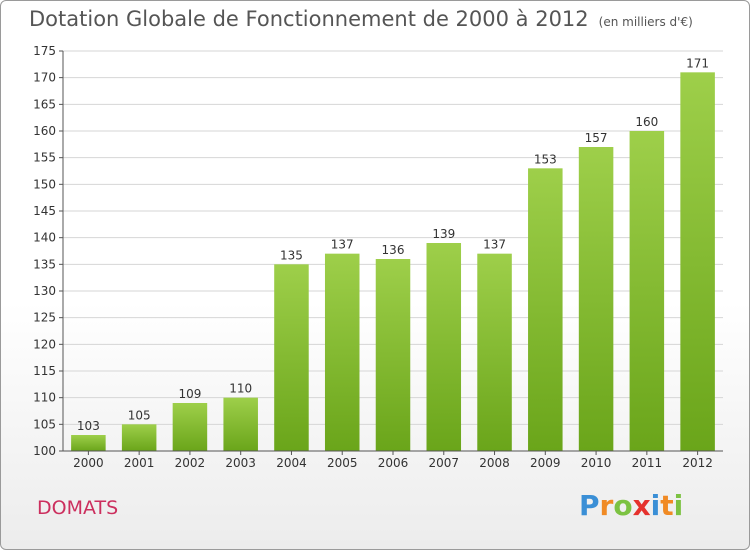 Image resolution: width=750 pixels, height=550 pixels. I want to click on bar-value-label: 139, so click(443, 234).